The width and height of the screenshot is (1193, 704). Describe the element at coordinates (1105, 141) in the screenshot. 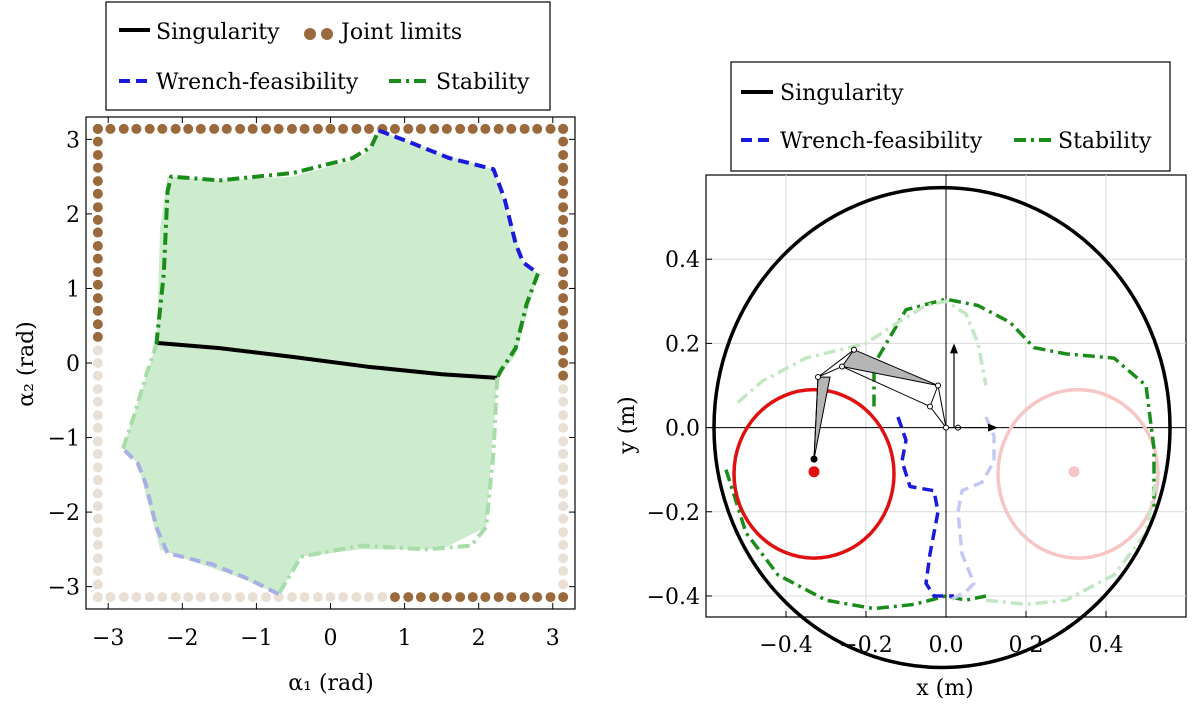

I see `legend-stability-label: Stability` at that location.